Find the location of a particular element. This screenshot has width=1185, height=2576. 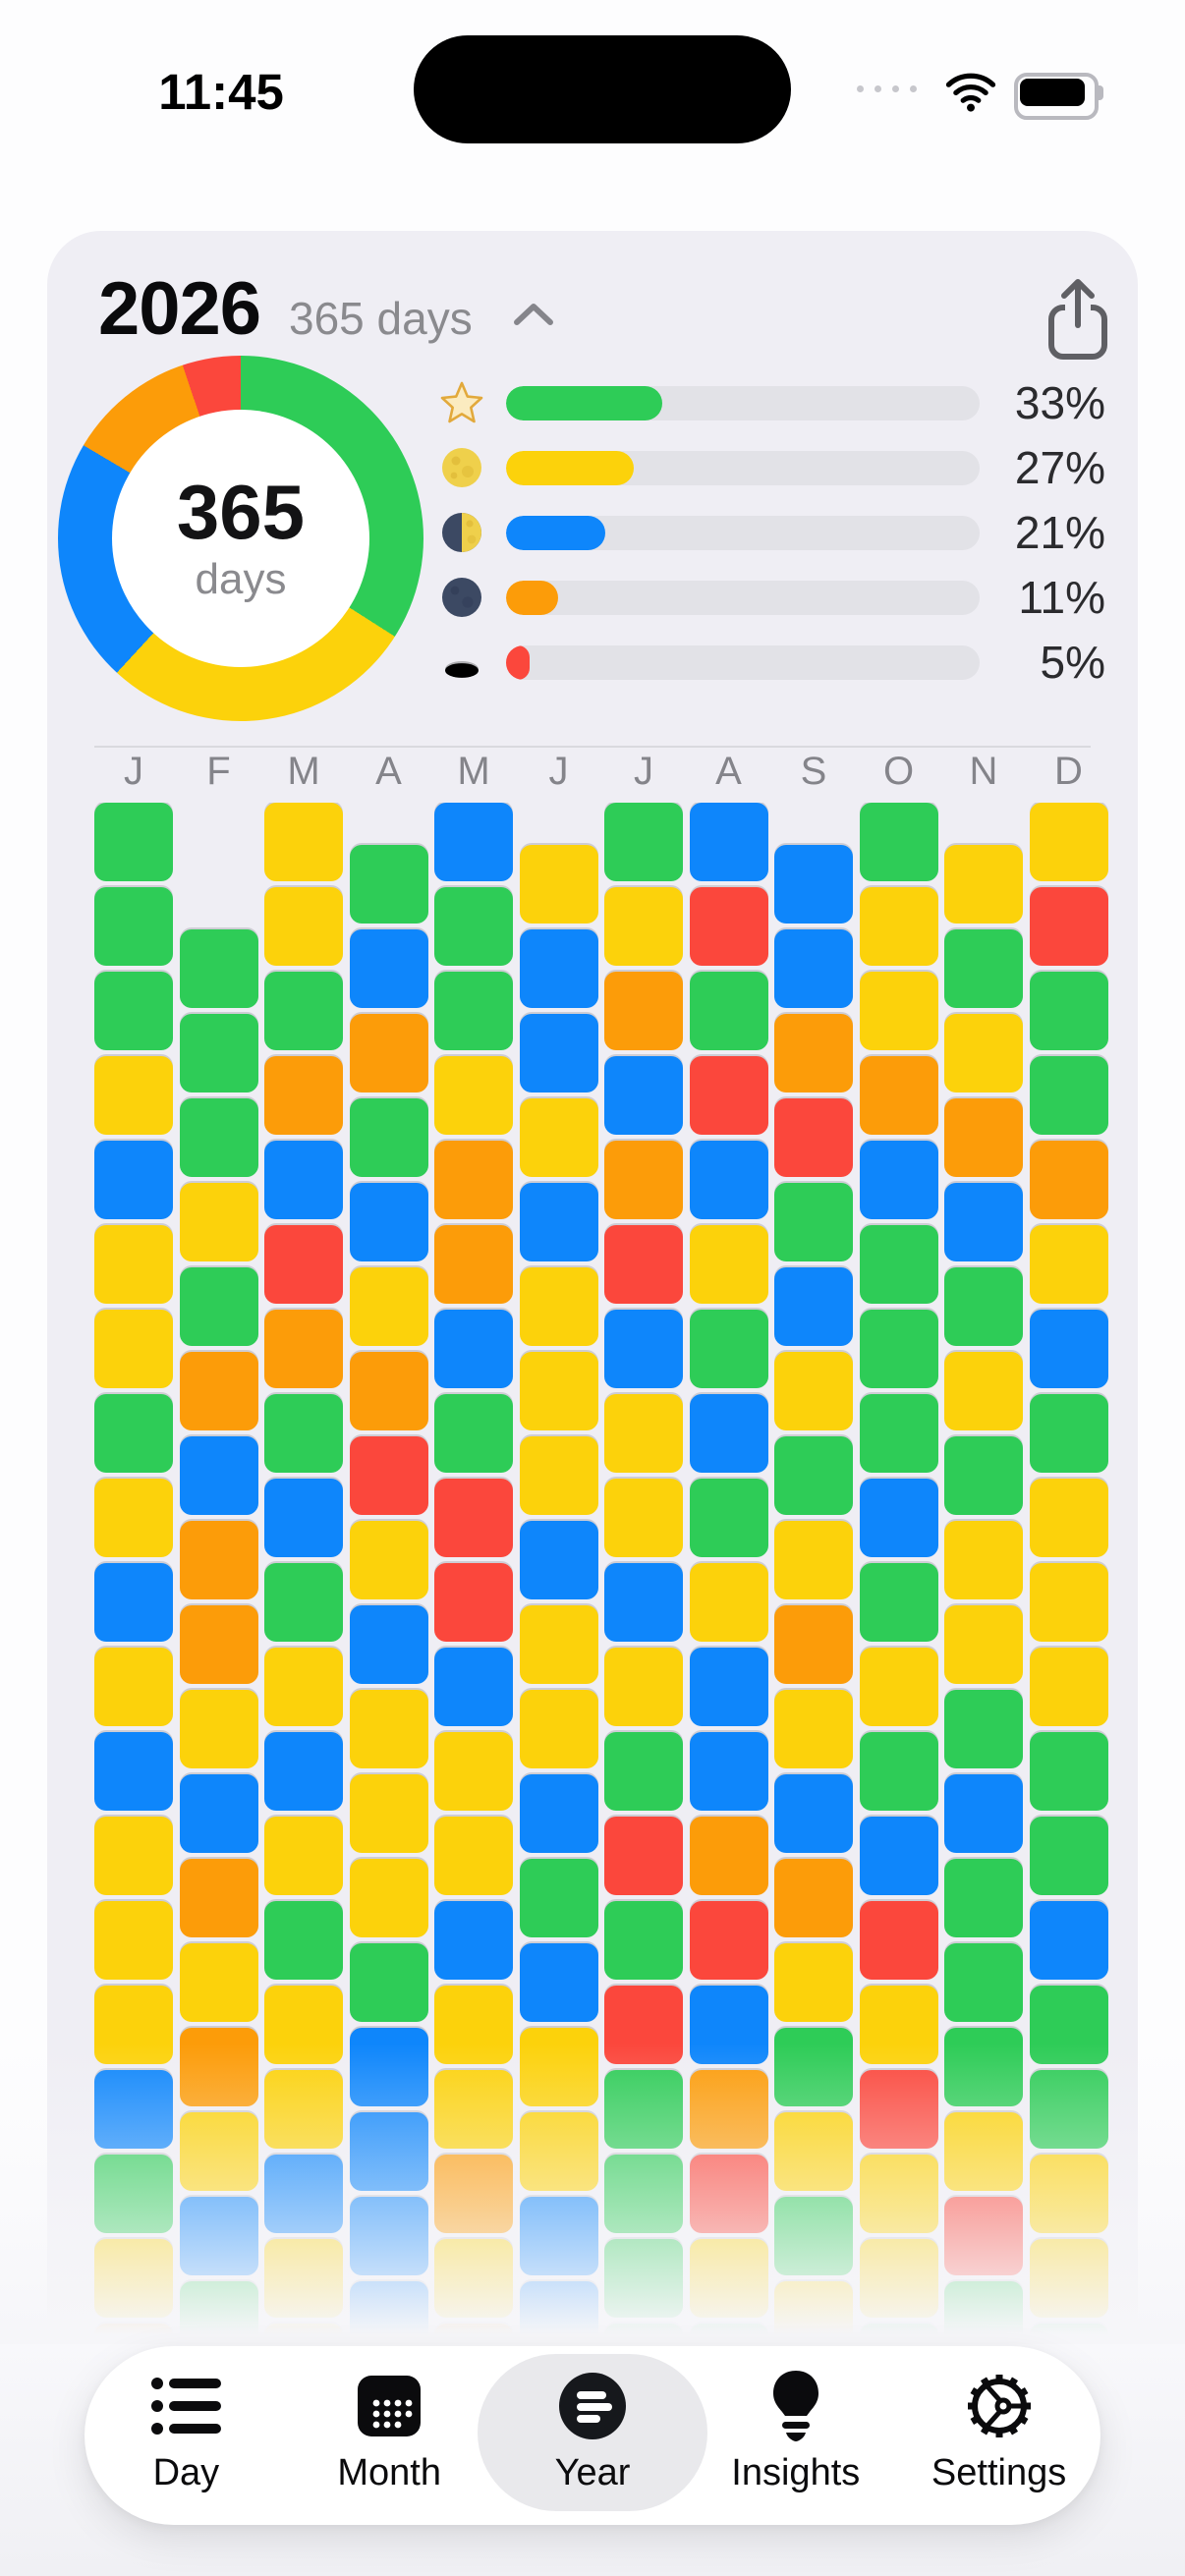

tab-insights: Insights is located at coordinates (796, 2435).